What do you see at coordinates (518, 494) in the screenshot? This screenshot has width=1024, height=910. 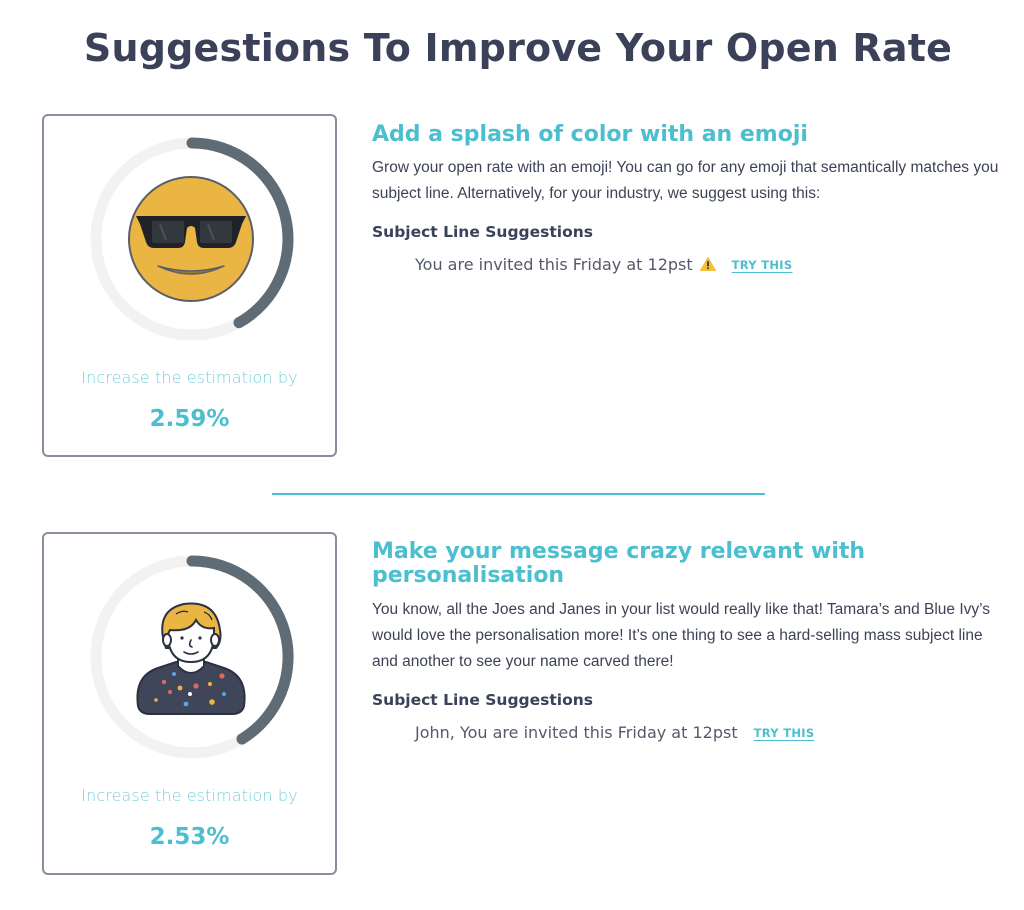 I see `section-divider` at bounding box center [518, 494].